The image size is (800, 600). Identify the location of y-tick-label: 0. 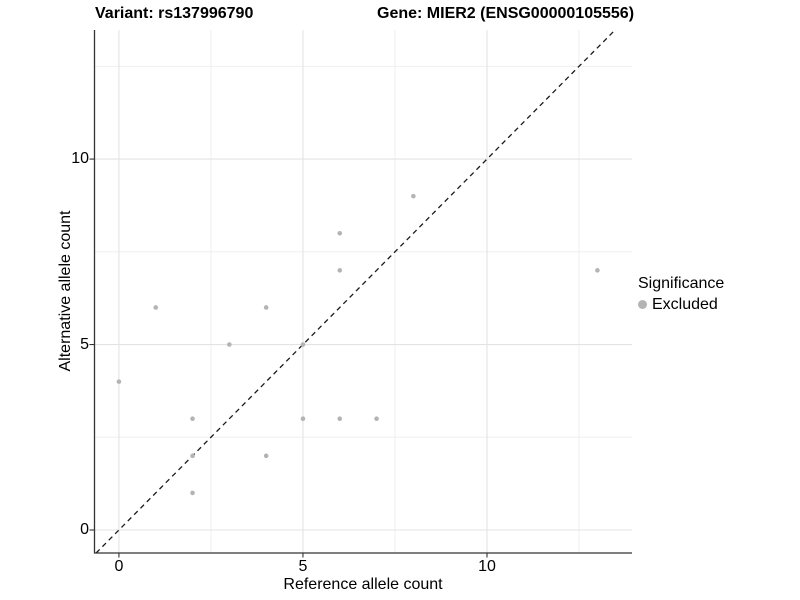
(84, 529).